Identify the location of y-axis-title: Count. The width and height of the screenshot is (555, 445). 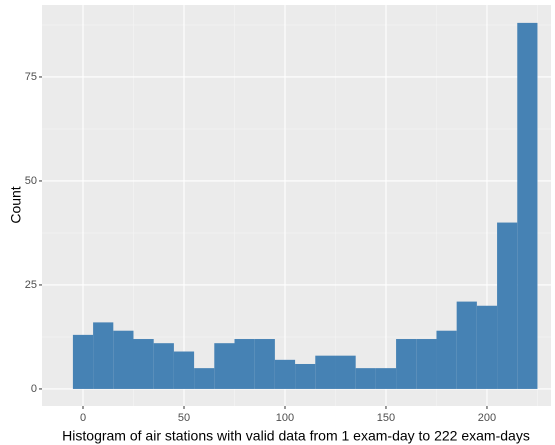
(16, 204).